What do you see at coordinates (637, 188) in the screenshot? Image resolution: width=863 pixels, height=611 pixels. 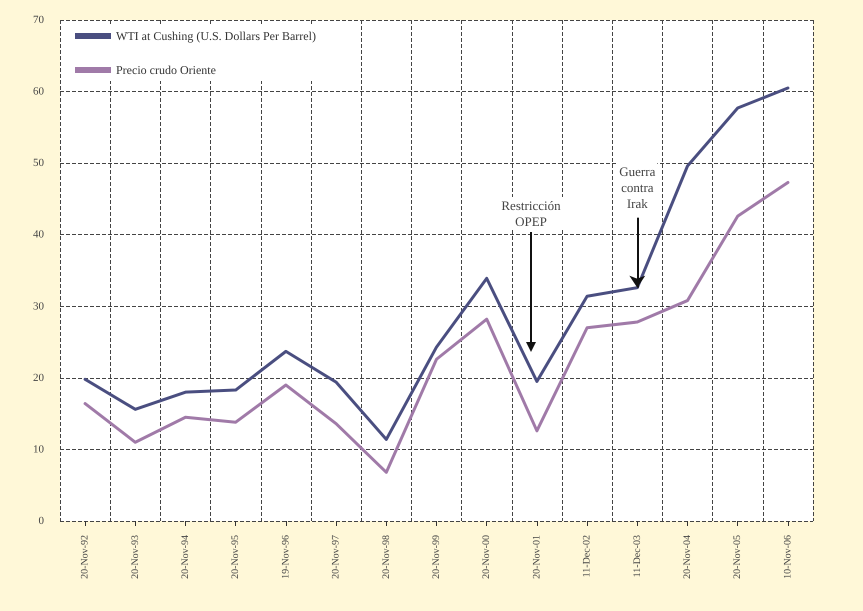 I see `annotation: Guerra contra Irak` at bounding box center [637, 188].